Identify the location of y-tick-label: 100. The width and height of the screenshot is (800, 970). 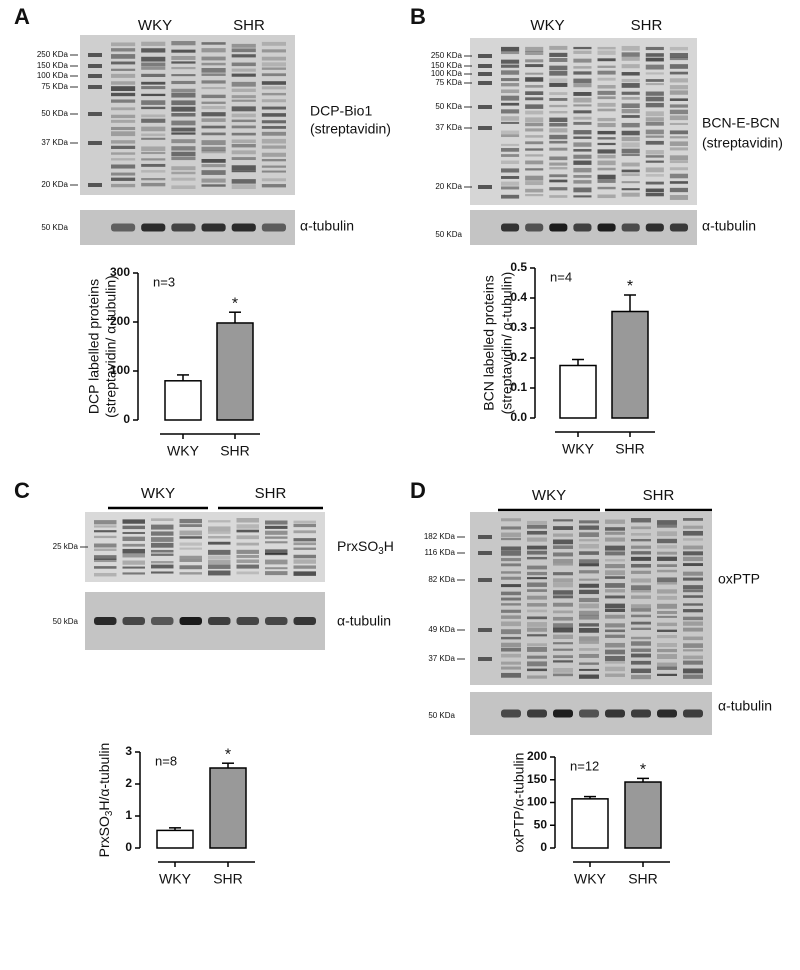
(537, 802).